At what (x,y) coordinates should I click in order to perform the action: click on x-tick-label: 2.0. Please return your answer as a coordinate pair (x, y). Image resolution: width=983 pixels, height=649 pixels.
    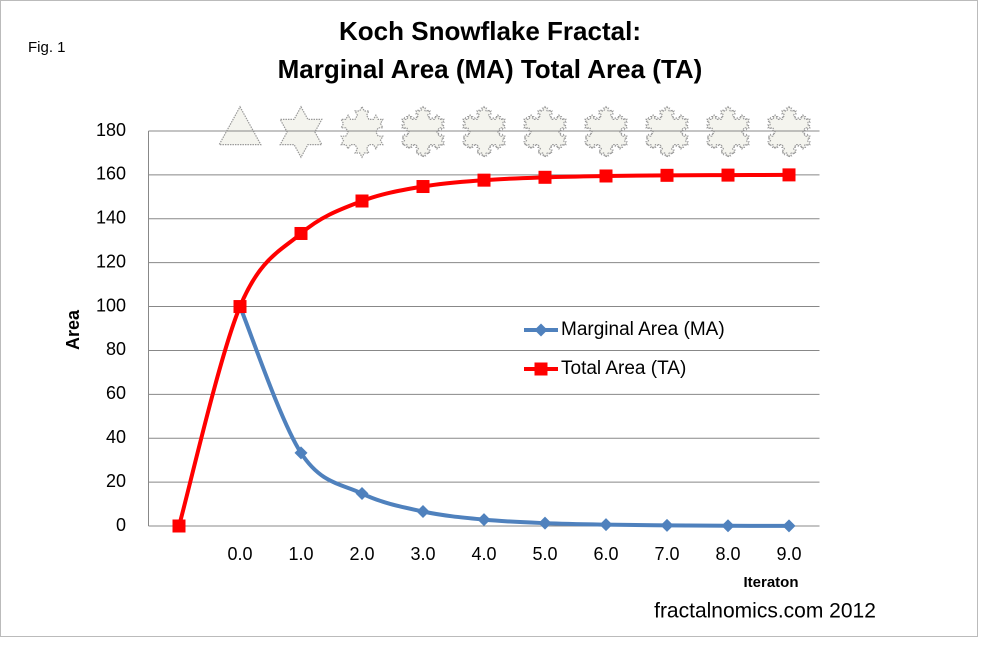
    Looking at the image, I should click on (361, 554).